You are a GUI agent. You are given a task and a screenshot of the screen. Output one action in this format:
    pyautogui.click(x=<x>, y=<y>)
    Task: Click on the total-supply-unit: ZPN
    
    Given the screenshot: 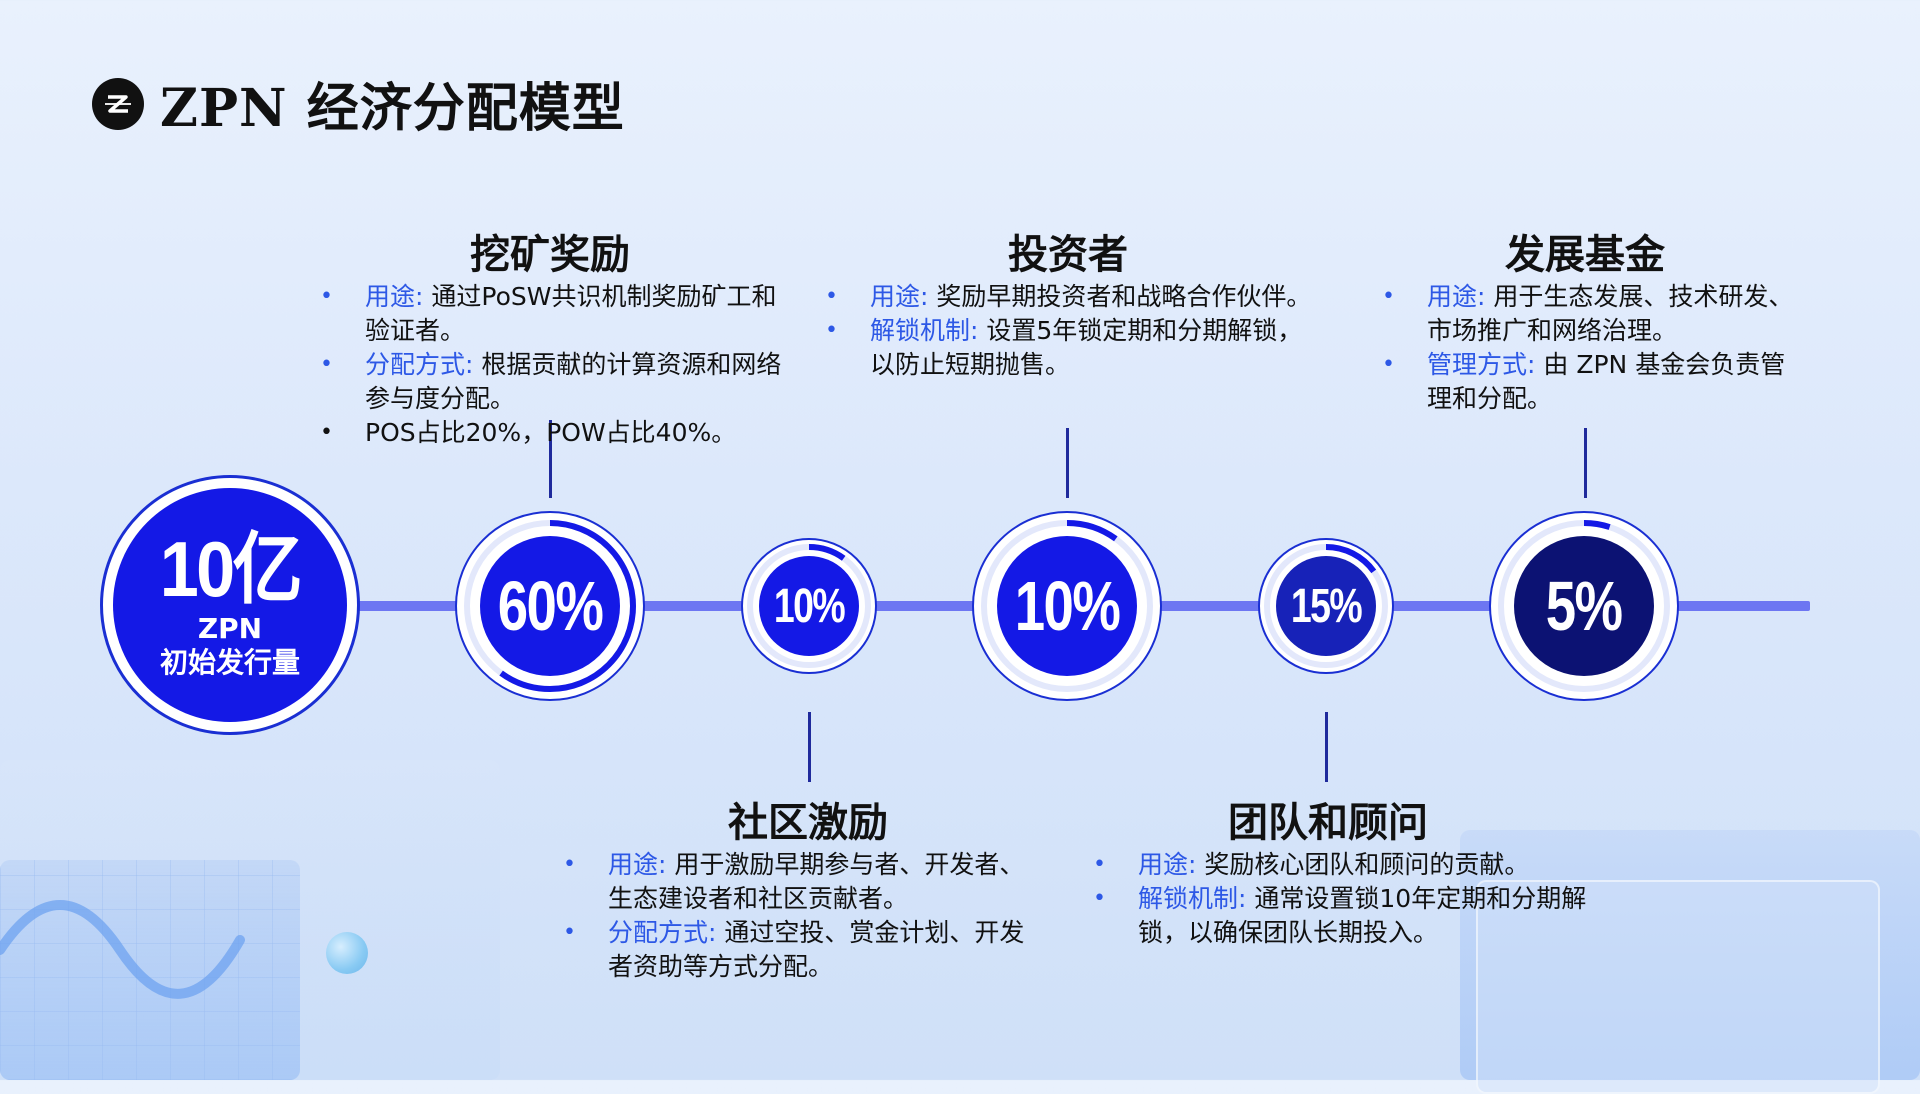 What is the action you would take?
    pyautogui.click(x=230, y=628)
    